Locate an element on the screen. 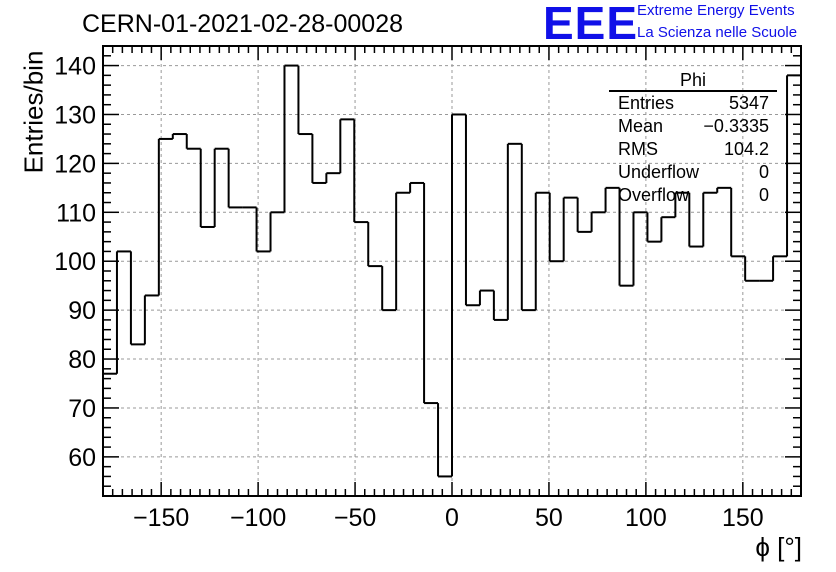 The height and width of the screenshot is (572, 836). y-tick-label: 60 is located at coordinates (82, 458).